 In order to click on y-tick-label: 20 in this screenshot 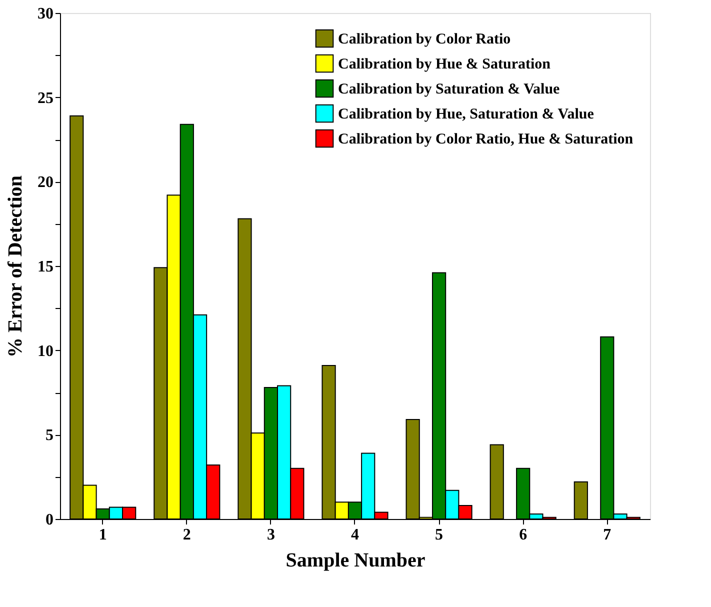, I will do `click(46, 183)`.